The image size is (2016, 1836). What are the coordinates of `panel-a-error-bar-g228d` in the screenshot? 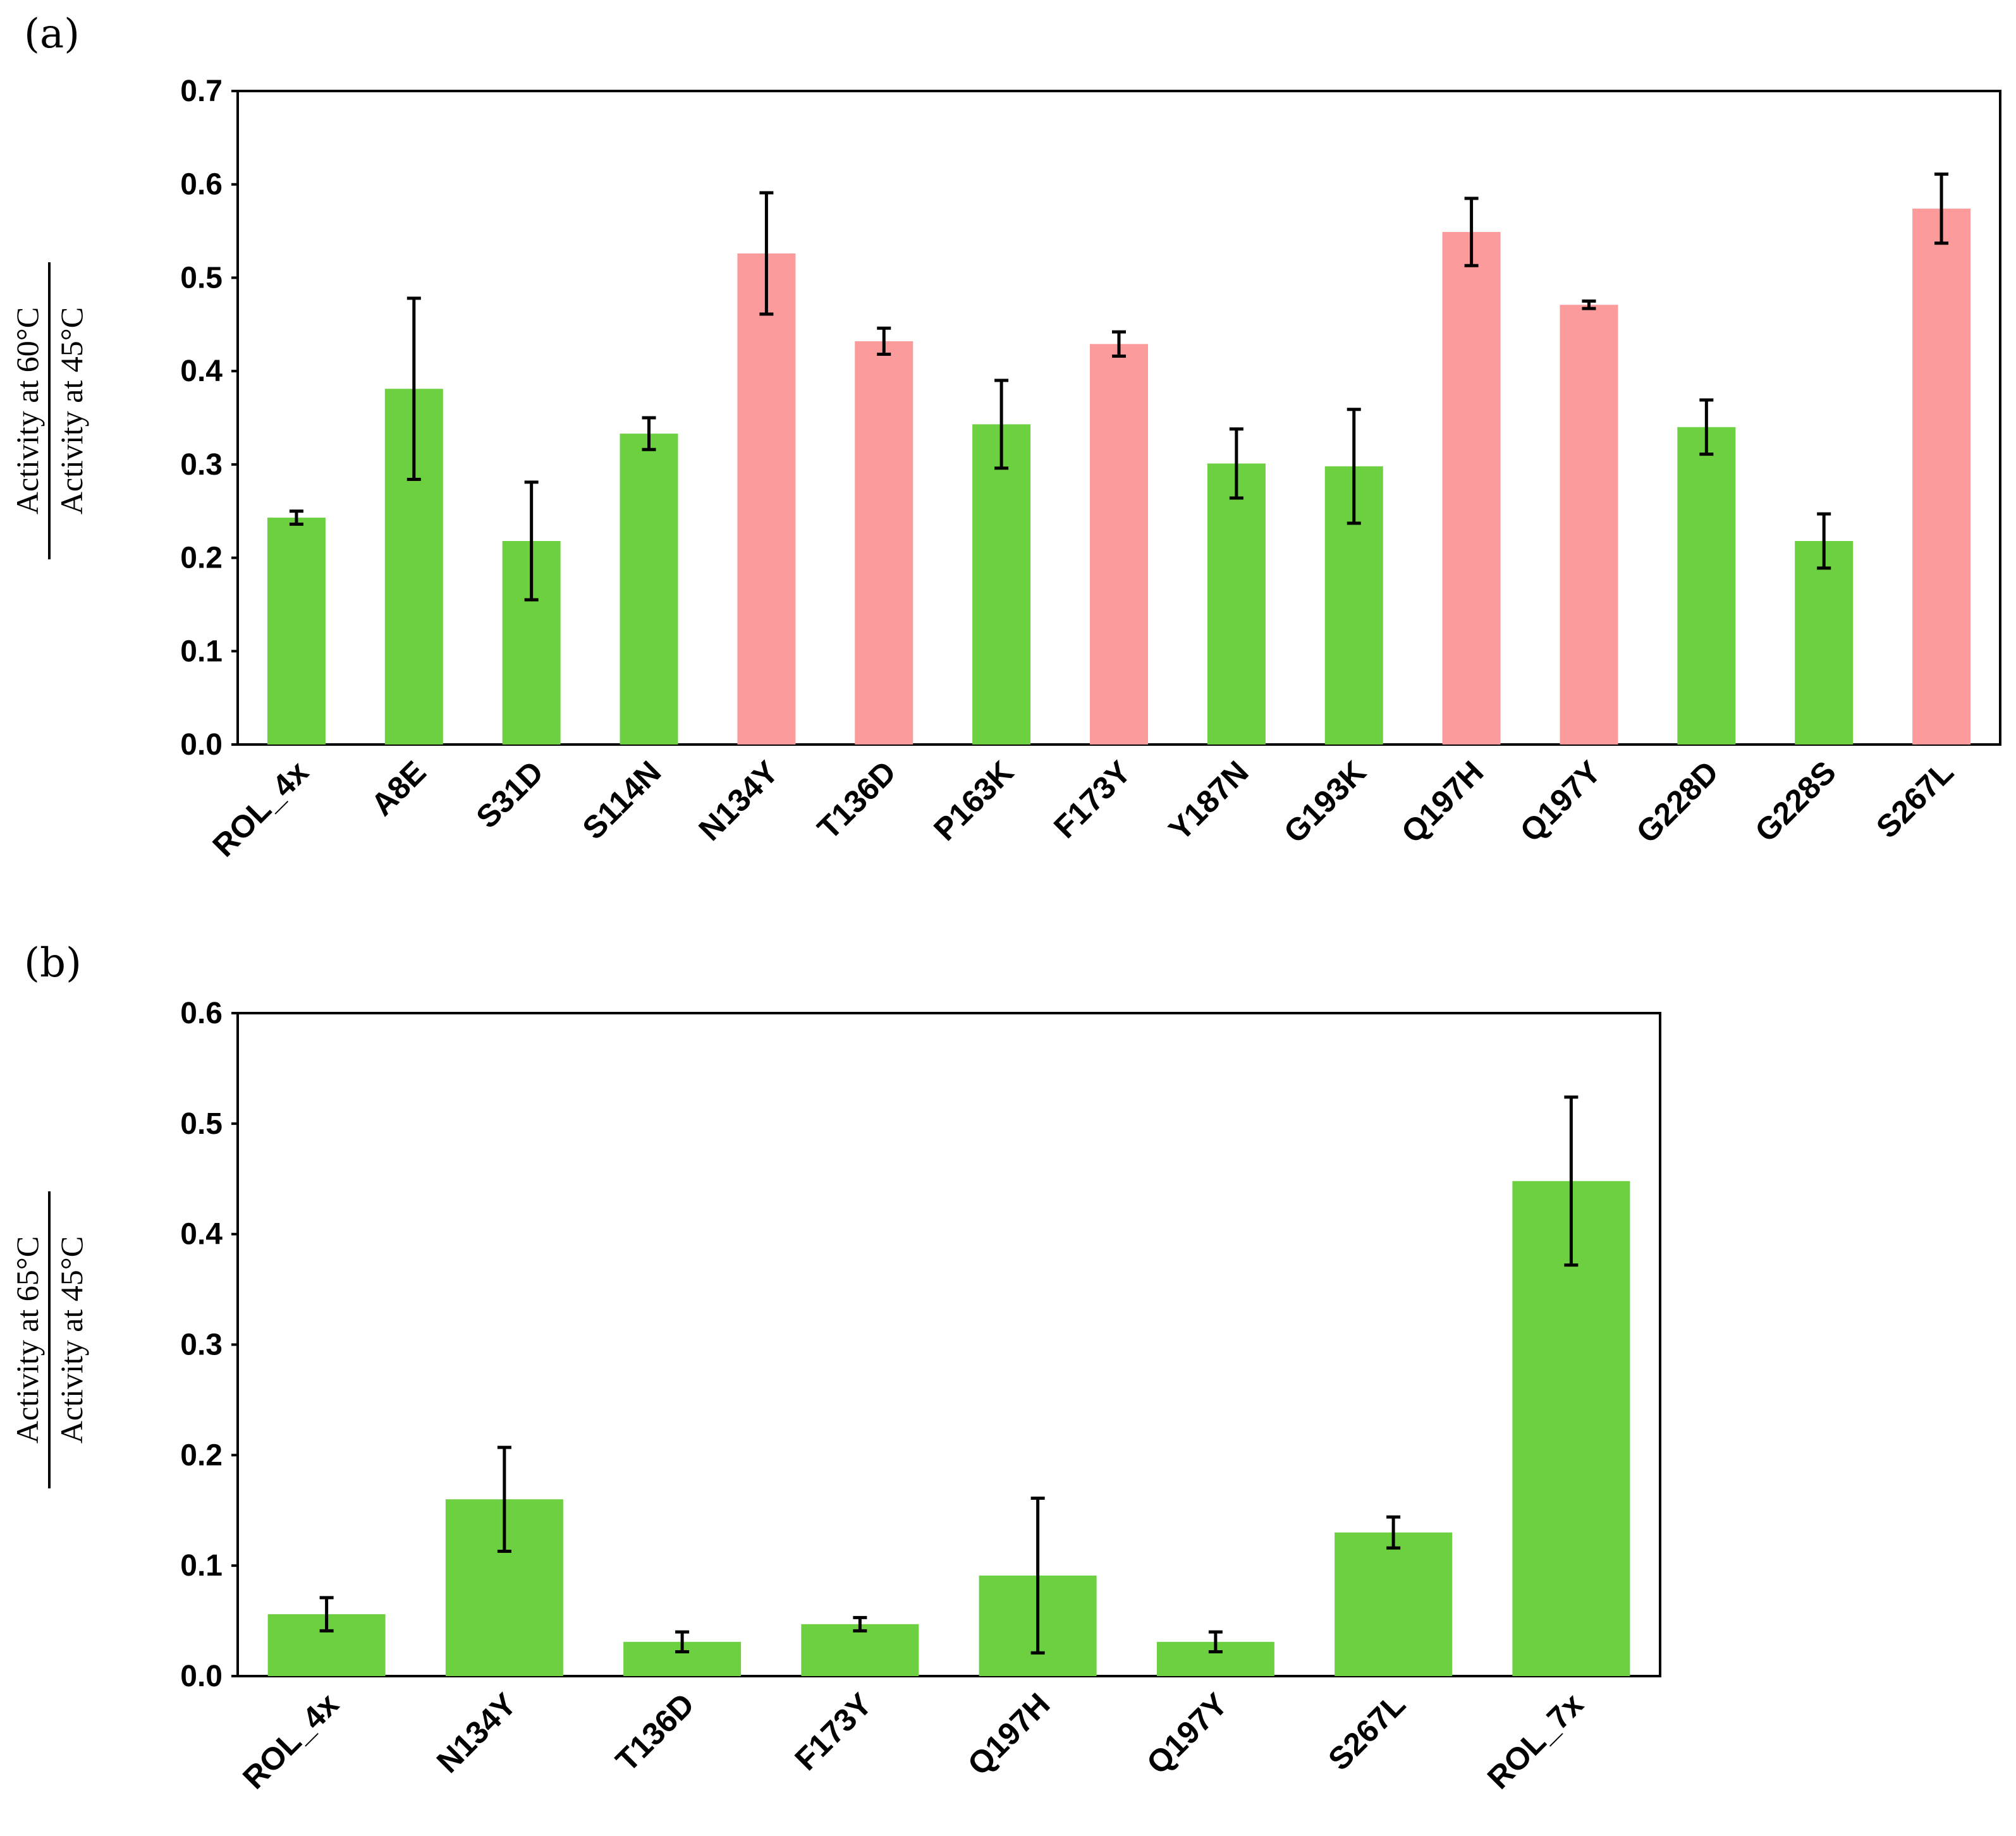 It's located at (1706, 427).